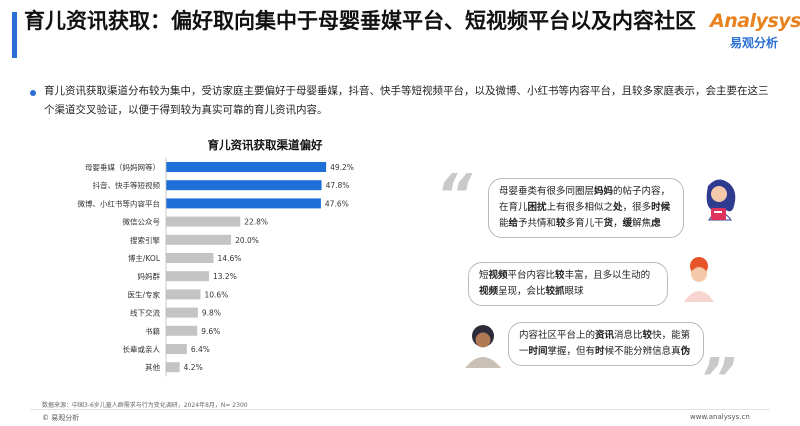  Describe the element at coordinates (127, 185) in the screenshot. I see `category-label: 抖音、快手等短视频` at that location.